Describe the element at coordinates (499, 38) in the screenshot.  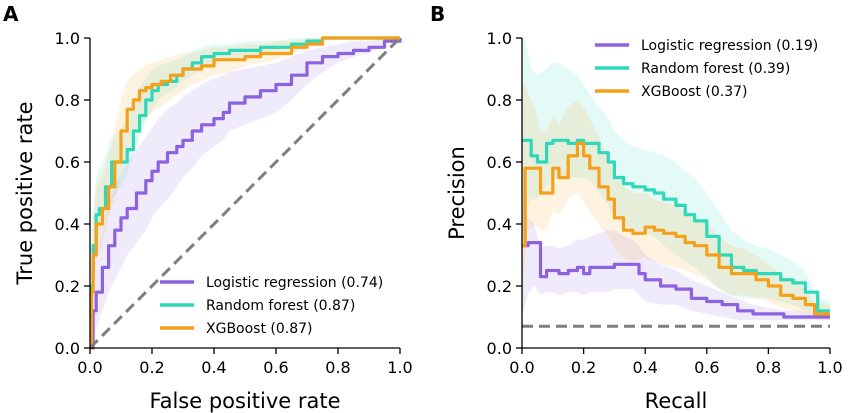
I see `pr-y-tick-label: 1.0` at that location.